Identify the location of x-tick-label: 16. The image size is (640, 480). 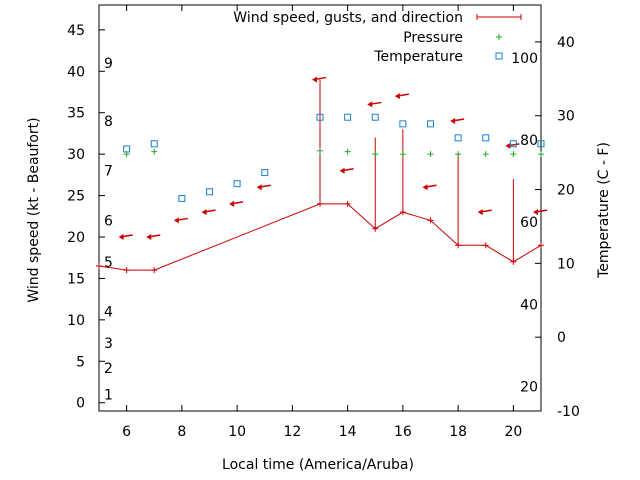
(403, 432).